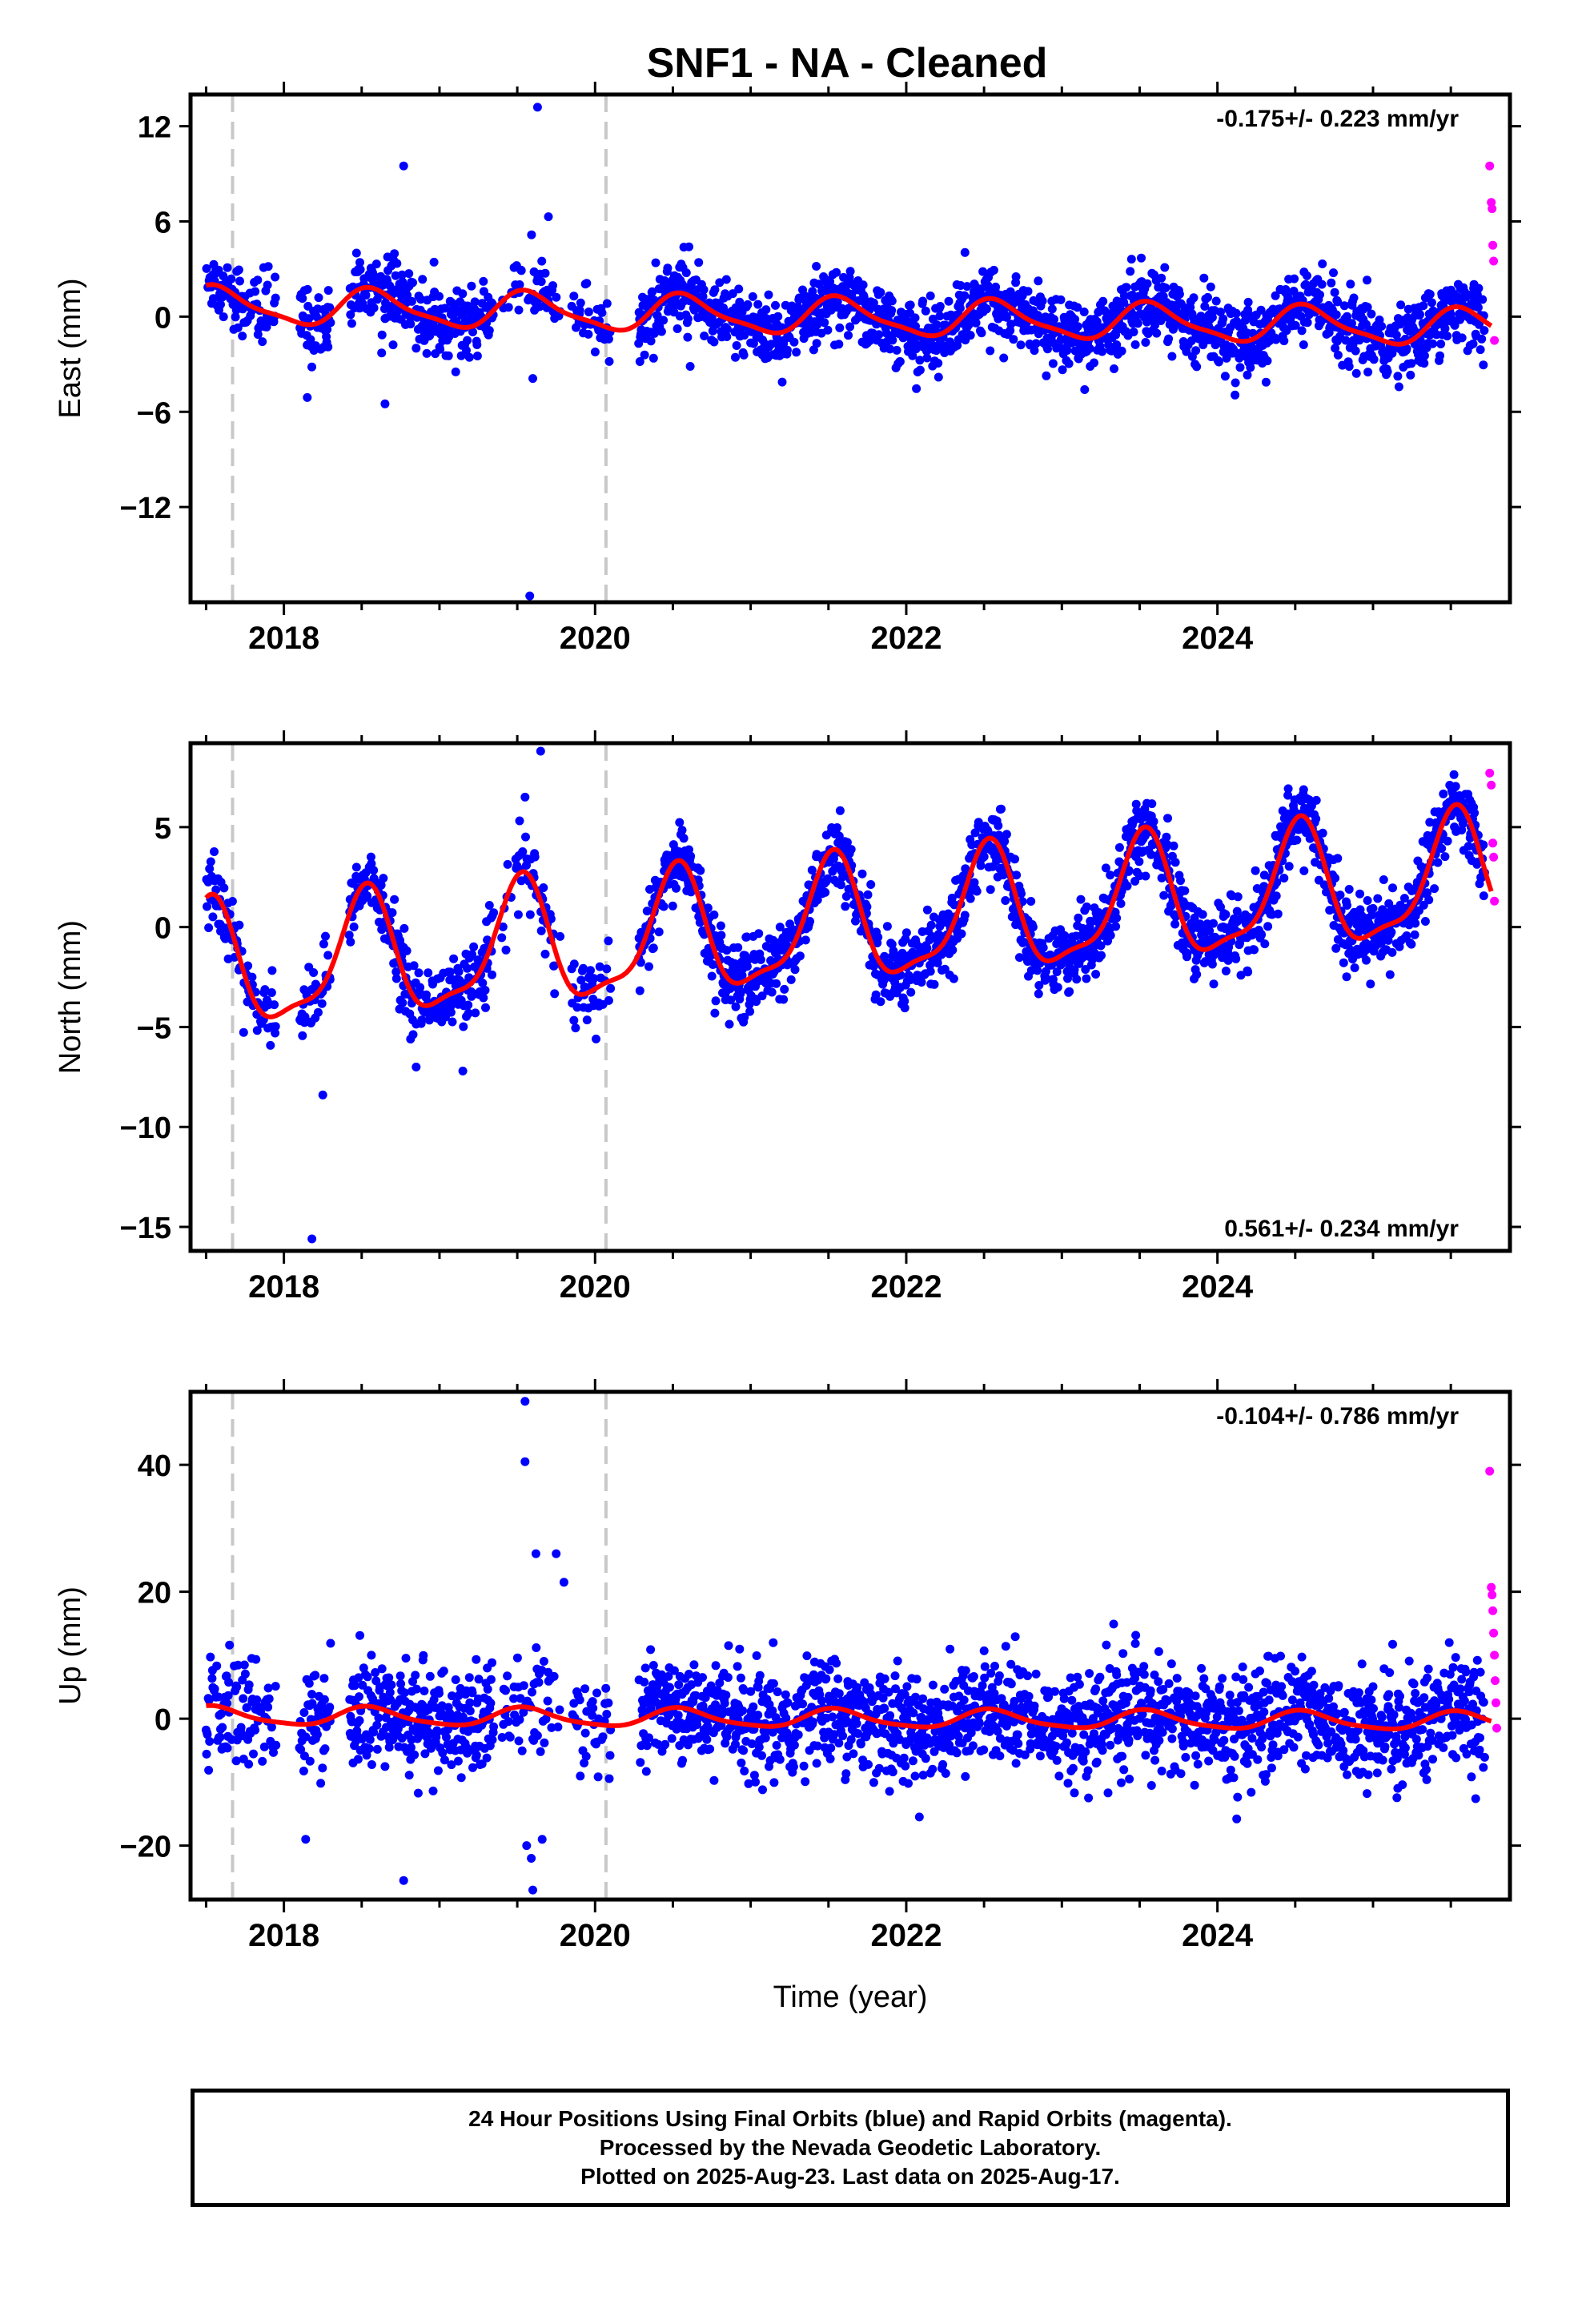  What do you see at coordinates (145, 508) in the screenshot?
I see `y-tick-label: −12` at bounding box center [145, 508].